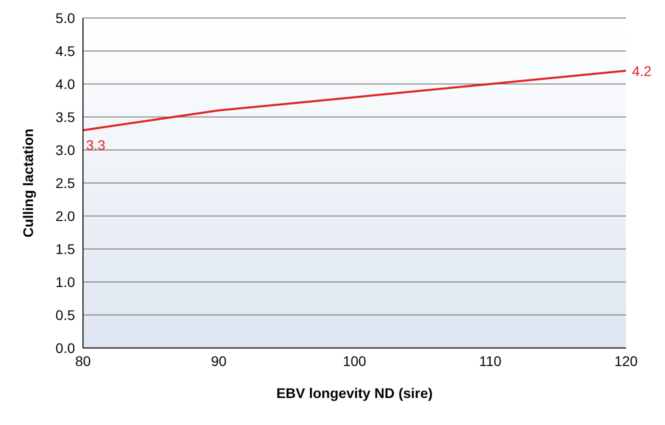 This screenshot has width=665, height=425. What do you see at coordinates (83, 360) in the screenshot?
I see `x-tick-label: 80` at bounding box center [83, 360].